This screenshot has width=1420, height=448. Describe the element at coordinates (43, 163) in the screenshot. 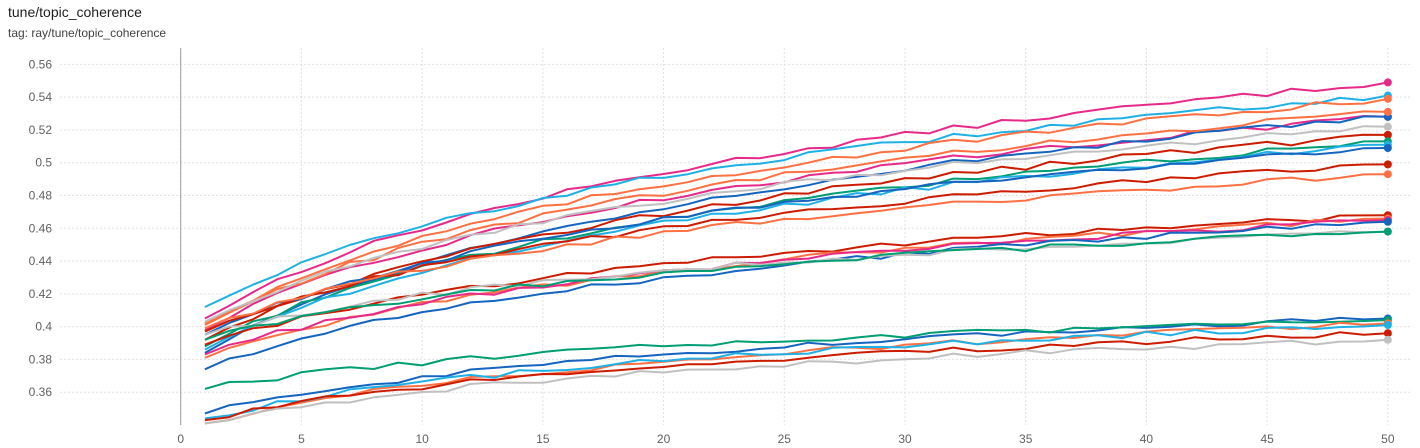

I see `y-tick-label: 0.5` at that location.